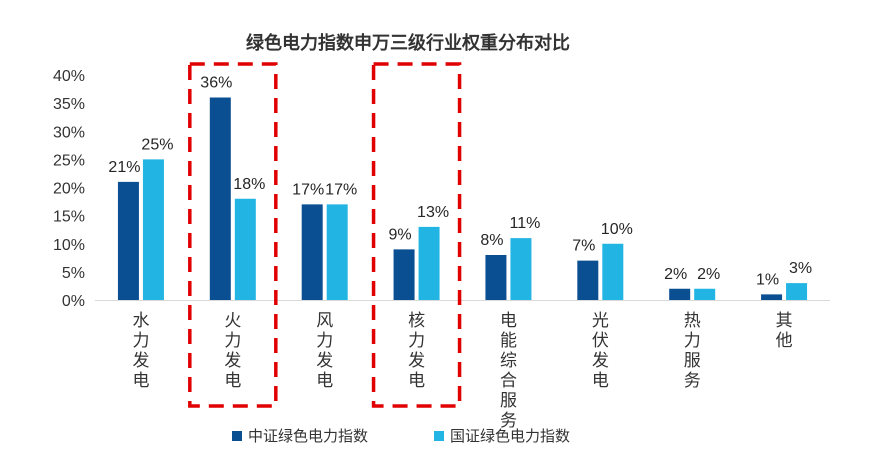 The width and height of the screenshot is (873, 468). I want to click on data-label: 18%, so click(249, 184).